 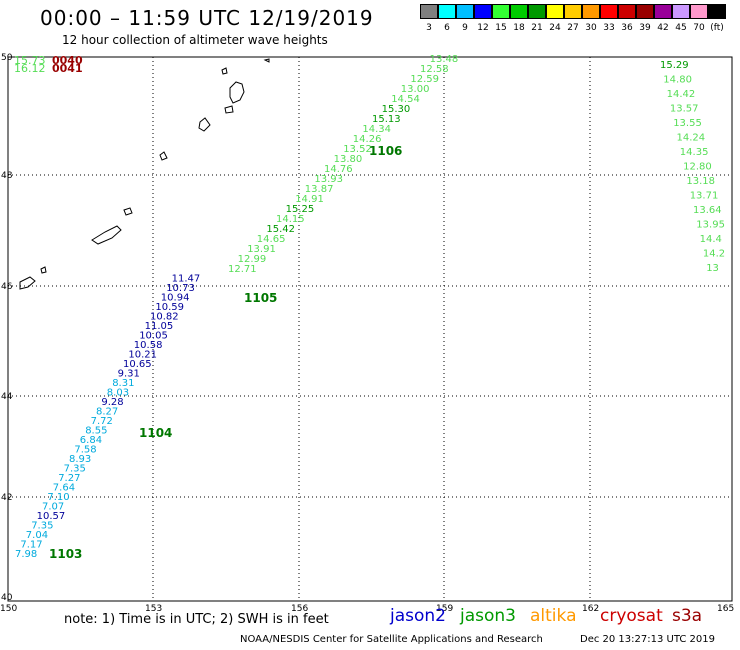 What do you see at coordinates (207, 18) in the screenshot?
I see `map-title: 00:00 – 11:59 UTC 12/19/2019` at bounding box center [207, 18].